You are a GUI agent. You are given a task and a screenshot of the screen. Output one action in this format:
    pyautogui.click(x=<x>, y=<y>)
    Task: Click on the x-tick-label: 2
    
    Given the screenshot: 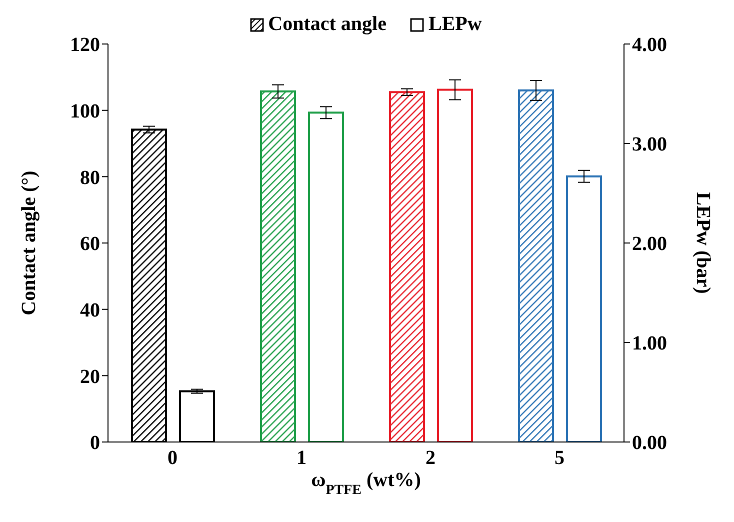 What is the action you would take?
    pyautogui.click(x=431, y=458)
    